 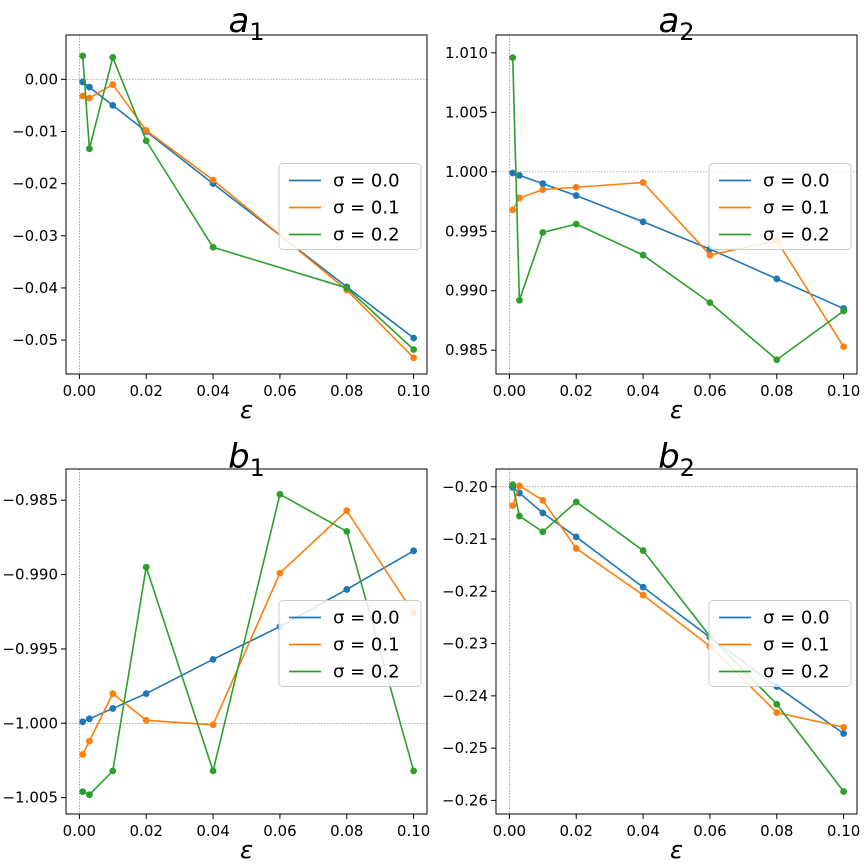 What do you see at coordinates (41, 79) in the screenshot?
I see `y-tick-label: 0.00` at bounding box center [41, 79].